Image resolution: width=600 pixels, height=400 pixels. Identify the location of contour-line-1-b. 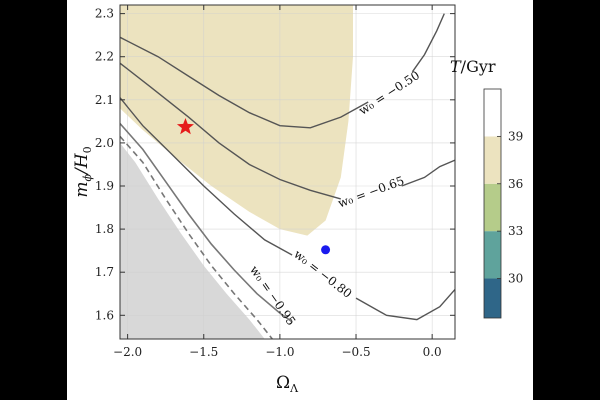
(428, 173).